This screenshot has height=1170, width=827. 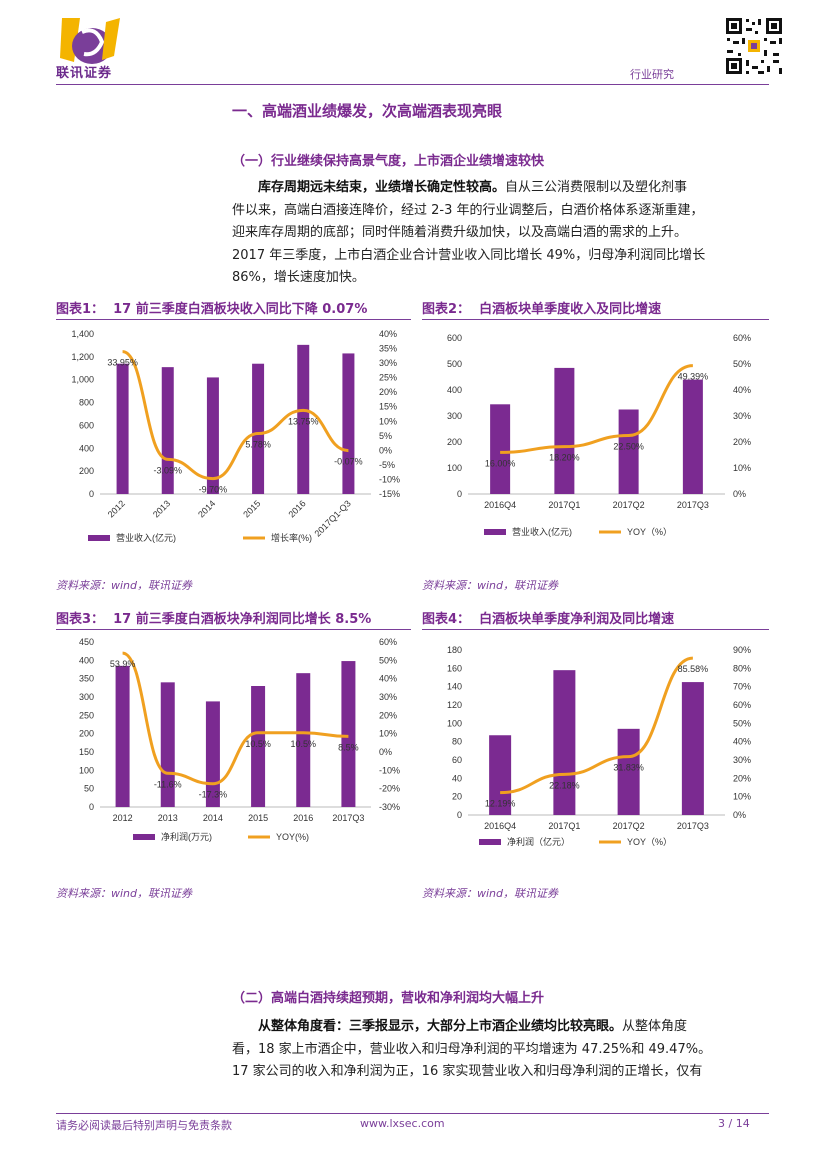 I want to click on right-axis-tick-label: 15%, so click(x=388, y=407).